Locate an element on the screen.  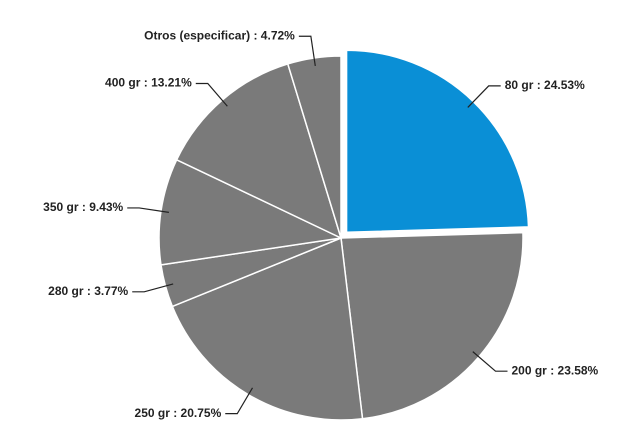
data-label: 350 gr : 9.43% is located at coordinates (83, 207).